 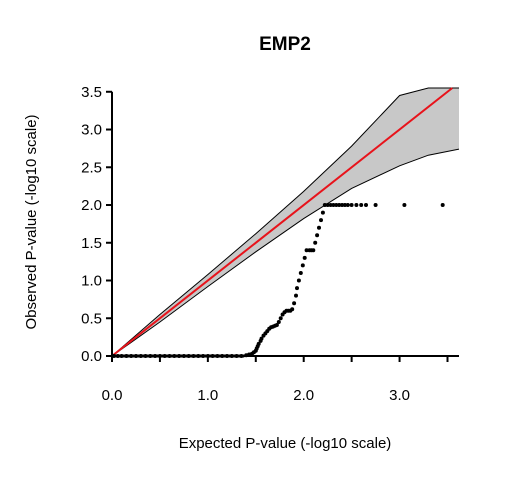 What do you see at coordinates (285, 44) in the screenshot?
I see `chart-title: EMP2` at bounding box center [285, 44].